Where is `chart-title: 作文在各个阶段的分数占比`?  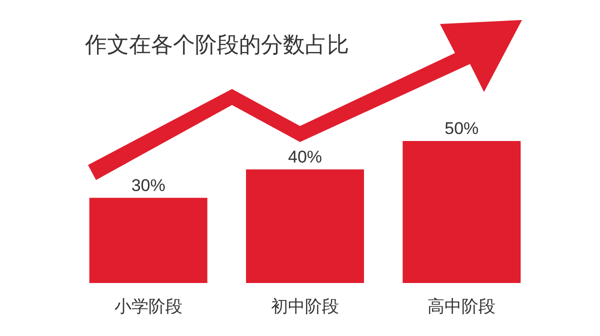
chart-title: 作文在各个阶段的分数占比 is located at coordinates (216, 44).